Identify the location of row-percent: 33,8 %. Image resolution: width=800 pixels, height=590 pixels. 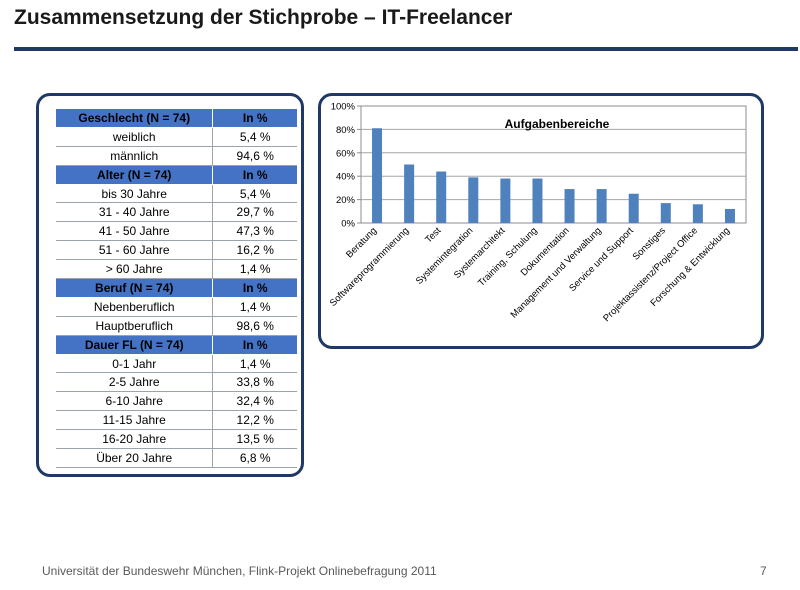
(254, 382).